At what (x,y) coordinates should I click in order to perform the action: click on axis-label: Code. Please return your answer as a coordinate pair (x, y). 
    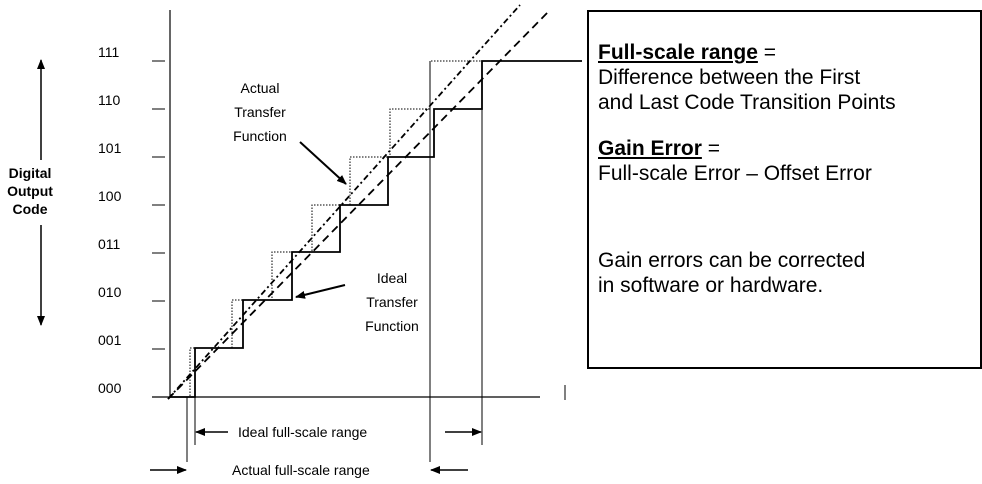
    Looking at the image, I should click on (30, 209).